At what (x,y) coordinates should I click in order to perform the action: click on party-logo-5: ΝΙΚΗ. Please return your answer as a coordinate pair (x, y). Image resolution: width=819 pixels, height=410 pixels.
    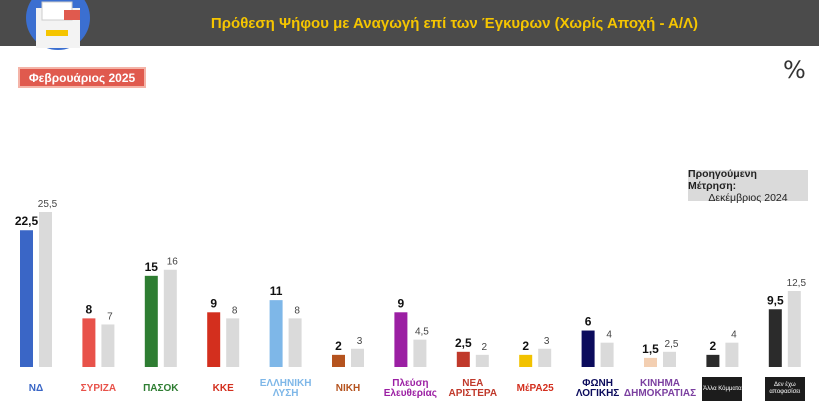
    Looking at the image, I should click on (348, 388).